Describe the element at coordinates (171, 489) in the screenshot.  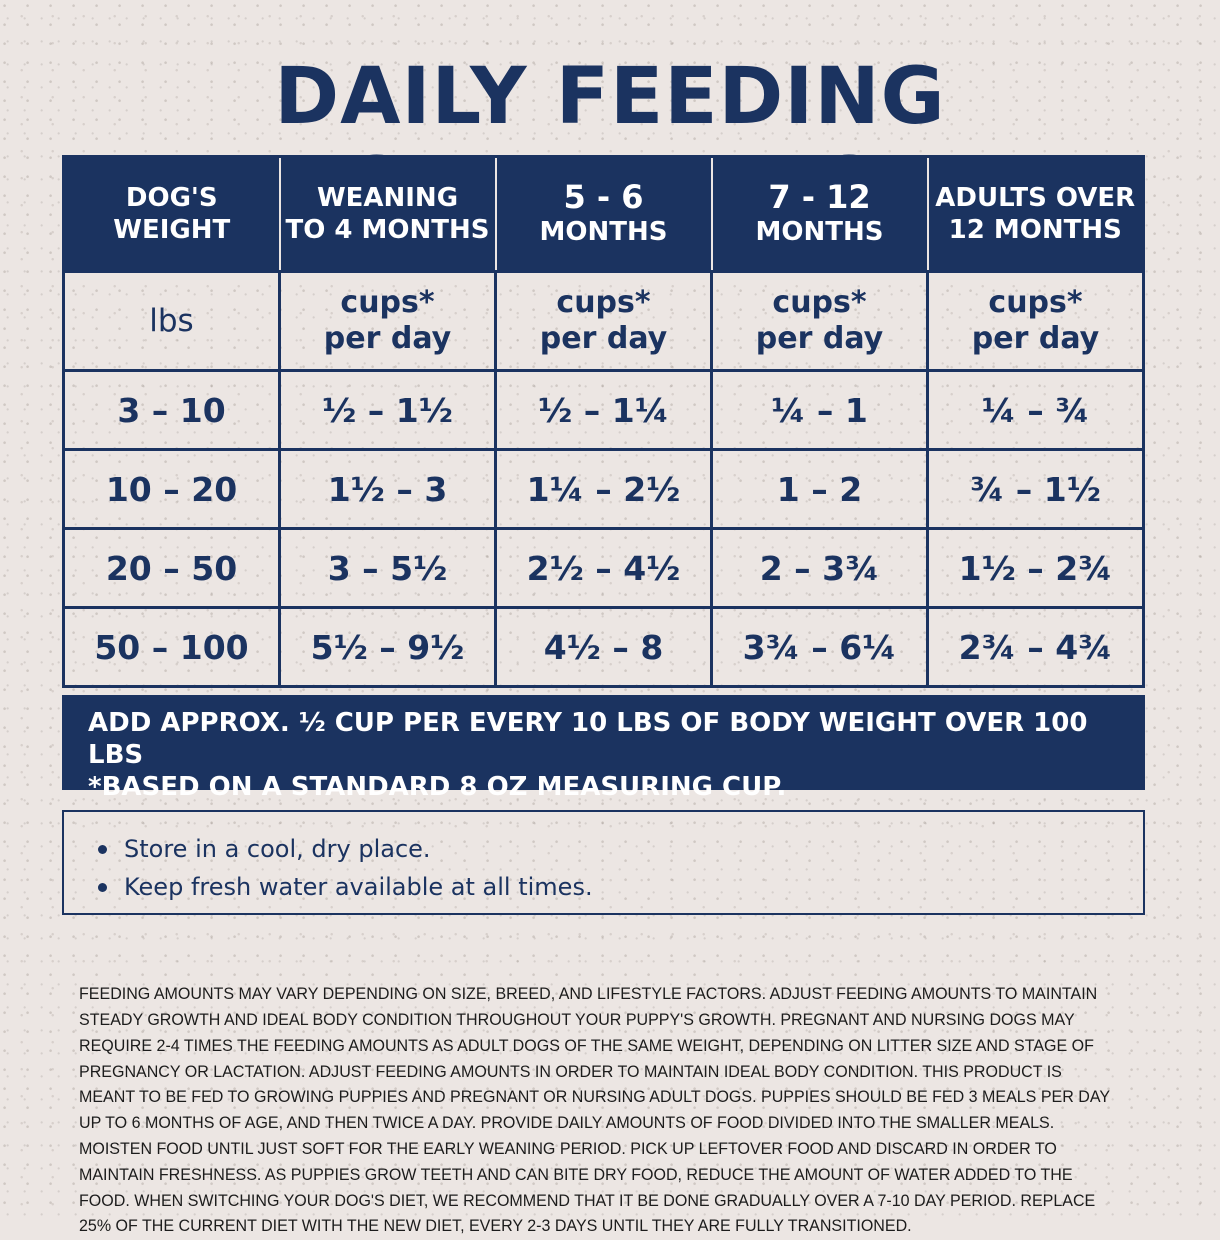
I see `table-cell: 10 – 20` at that location.